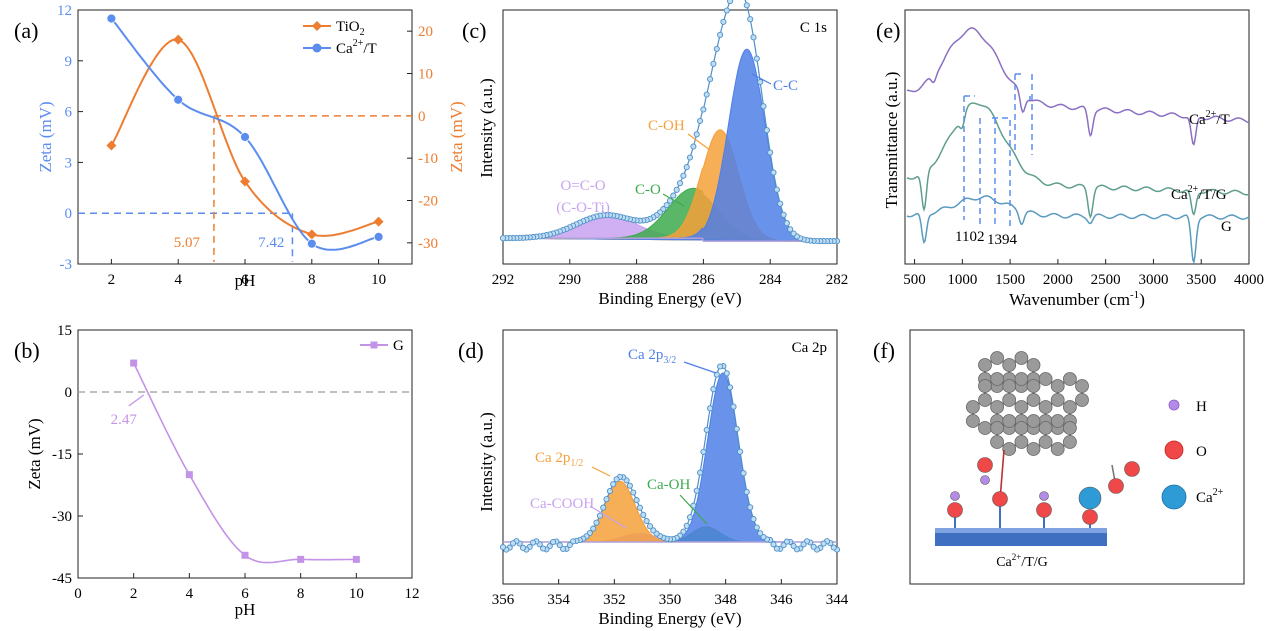 The height and width of the screenshot is (631, 1268). Describe the element at coordinates (428, 244) in the screenshot. I see `panel-a-y-tick-right-label--30: -30` at that location.